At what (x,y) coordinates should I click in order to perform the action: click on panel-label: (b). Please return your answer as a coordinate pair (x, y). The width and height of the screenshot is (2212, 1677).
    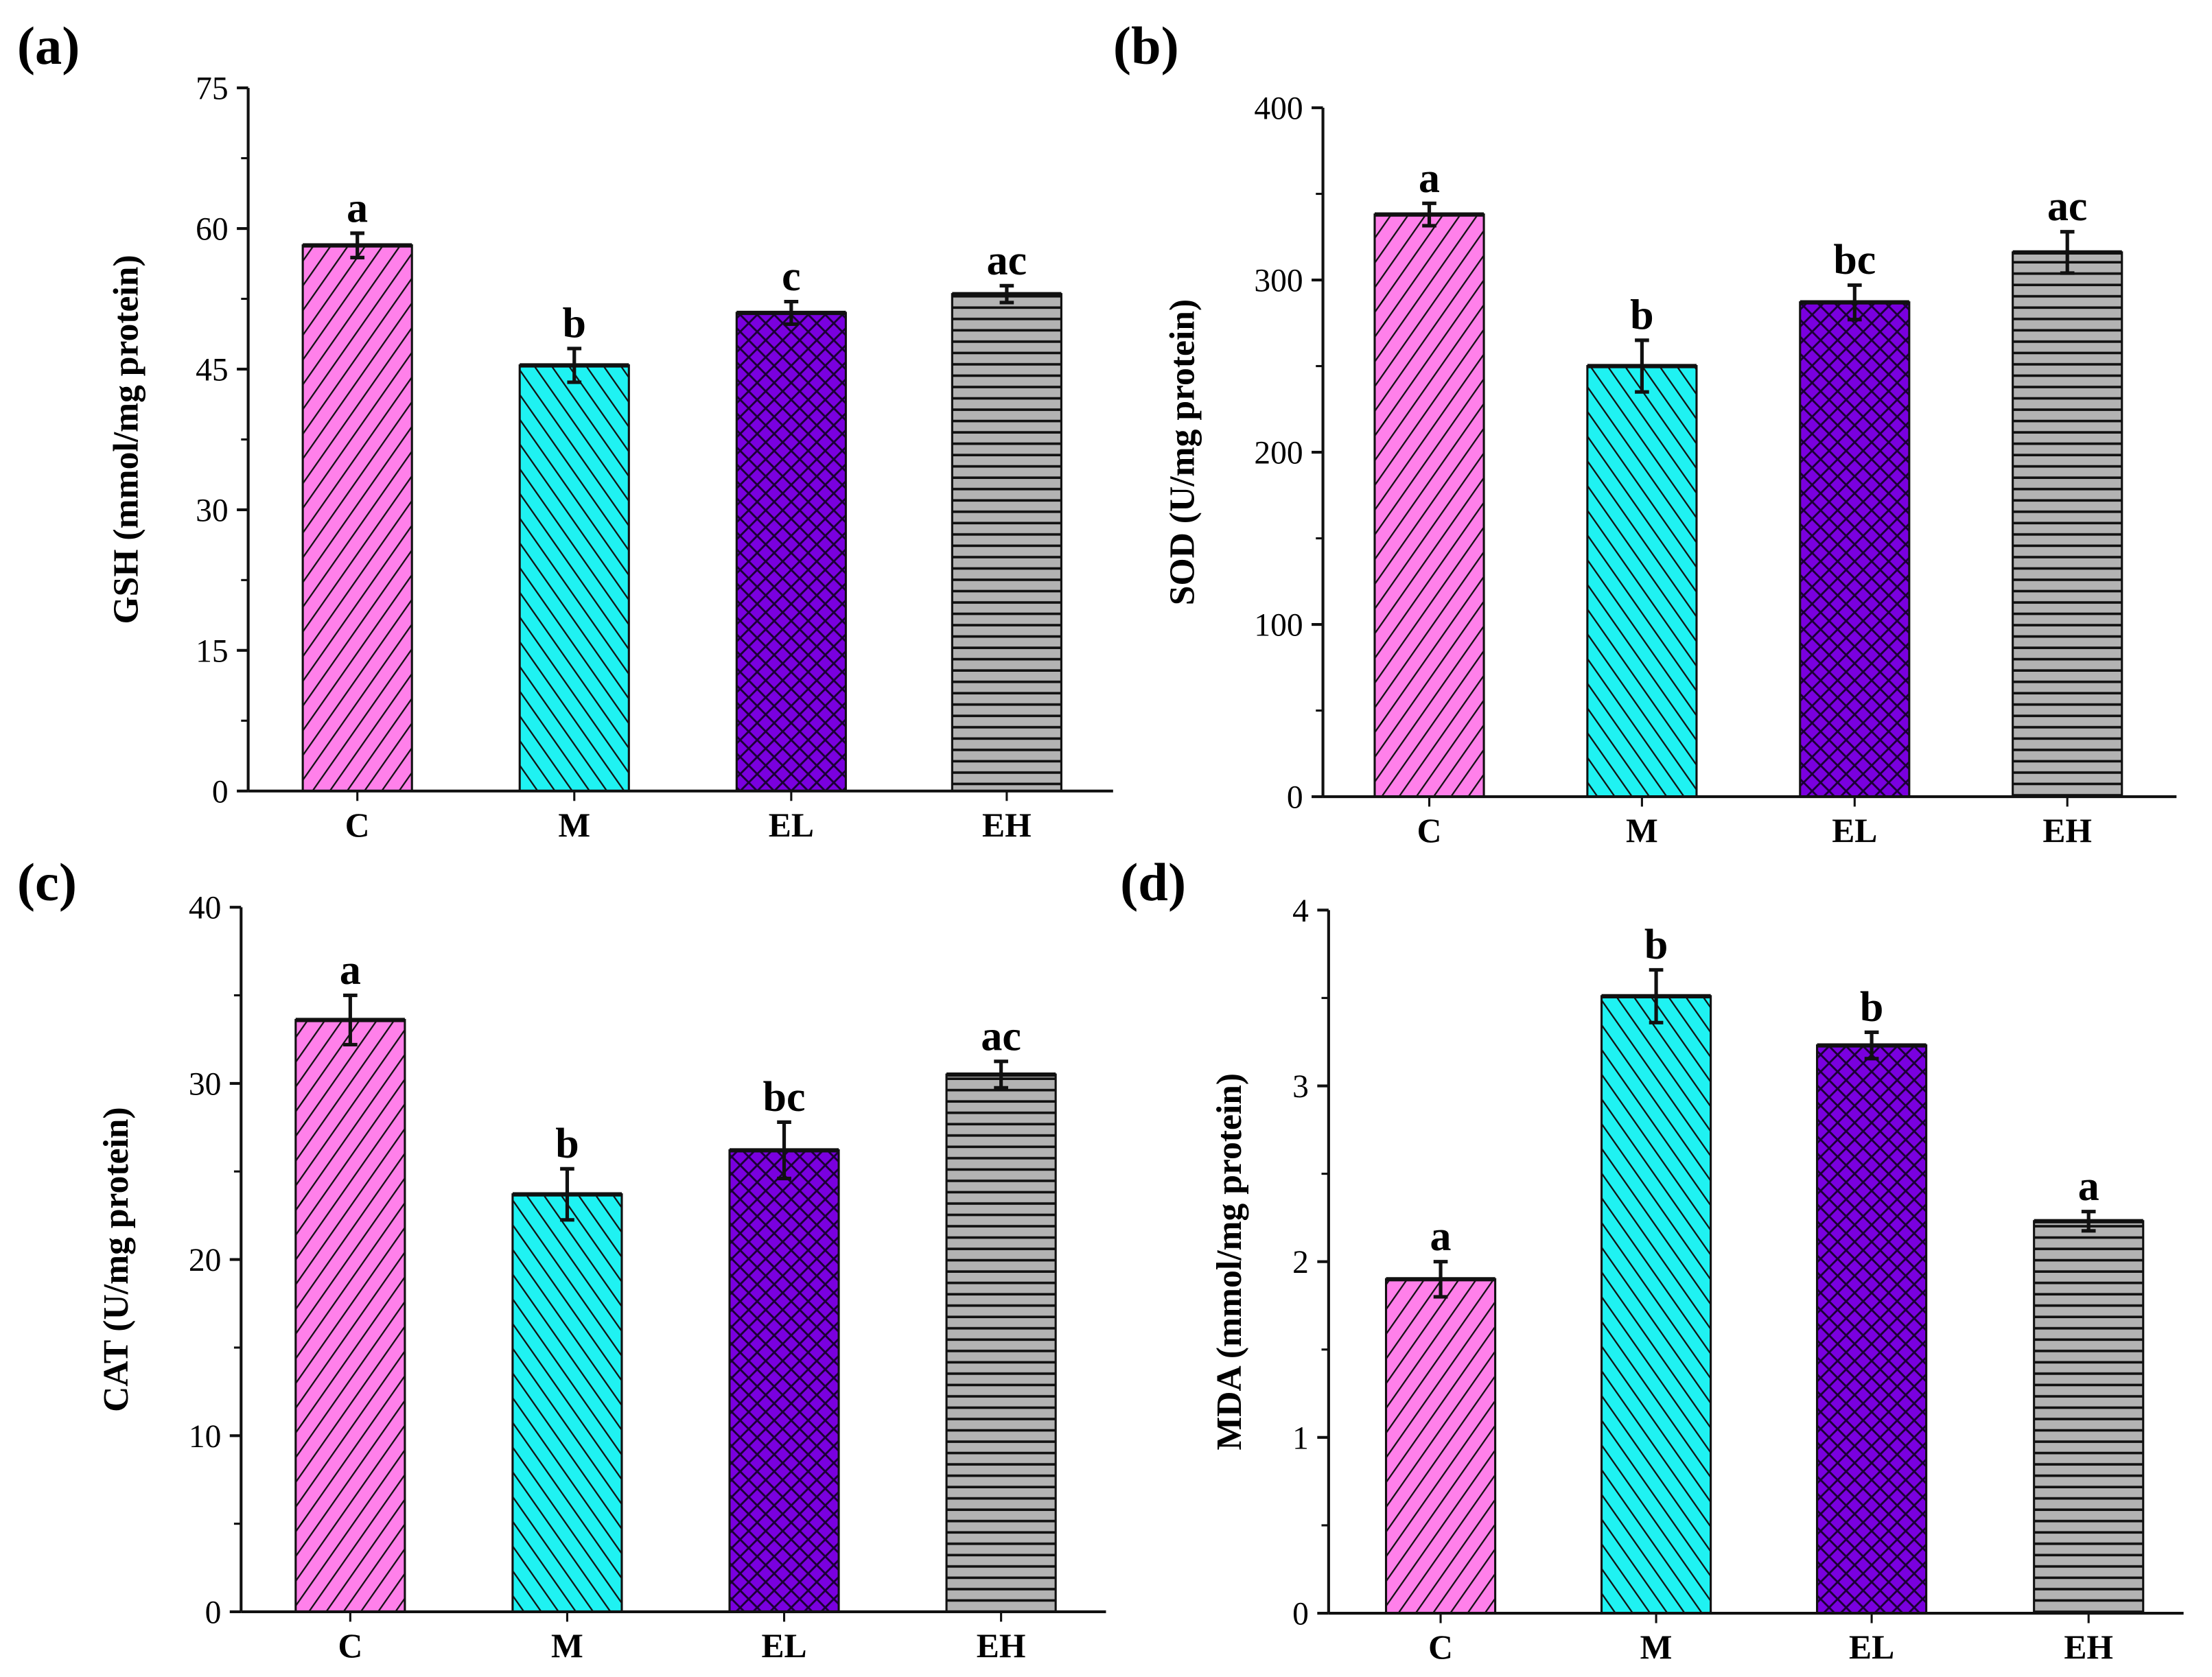
    Looking at the image, I should click on (1146, 45).